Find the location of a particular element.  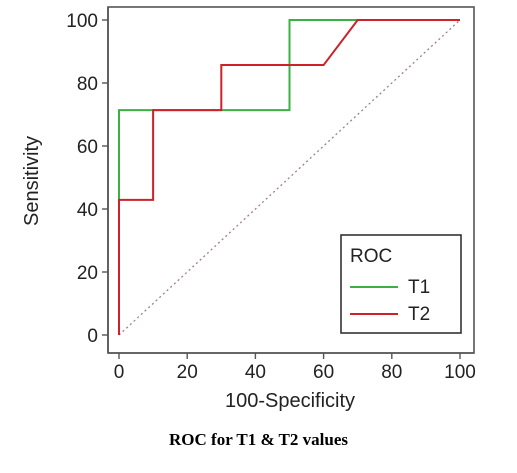

y-axis-title: Sensitivity is located at coordinates (32, 181).